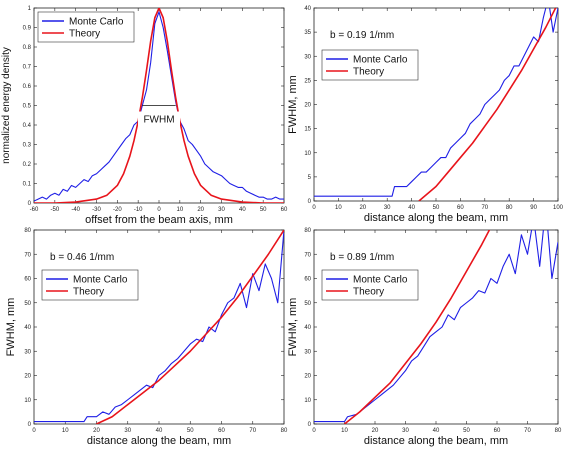 This screenshot has width=564, height=452. I want to click on b-parameter-label: b = 0.89 1/mm, so click(362, 257).